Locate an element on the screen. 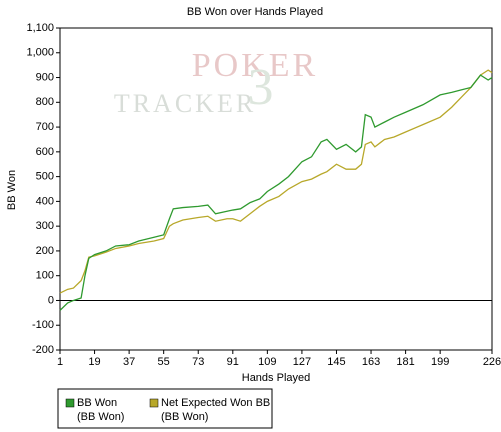  x-tick-label: 19 is located at coordinates (94, 362).